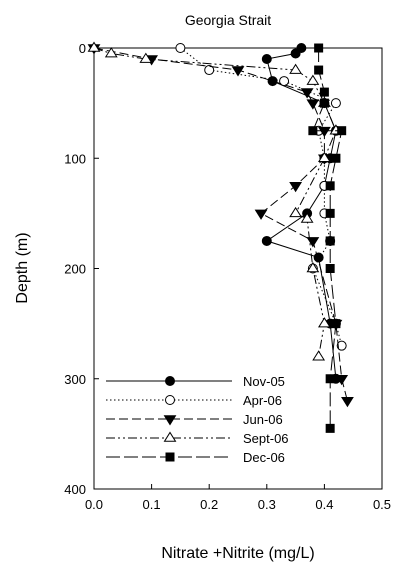 This screenshot has height=569, width=402. Describe the element at coordinates (152, 504) in the screenshot. I see `x-tick-label: 0.1` at that location.